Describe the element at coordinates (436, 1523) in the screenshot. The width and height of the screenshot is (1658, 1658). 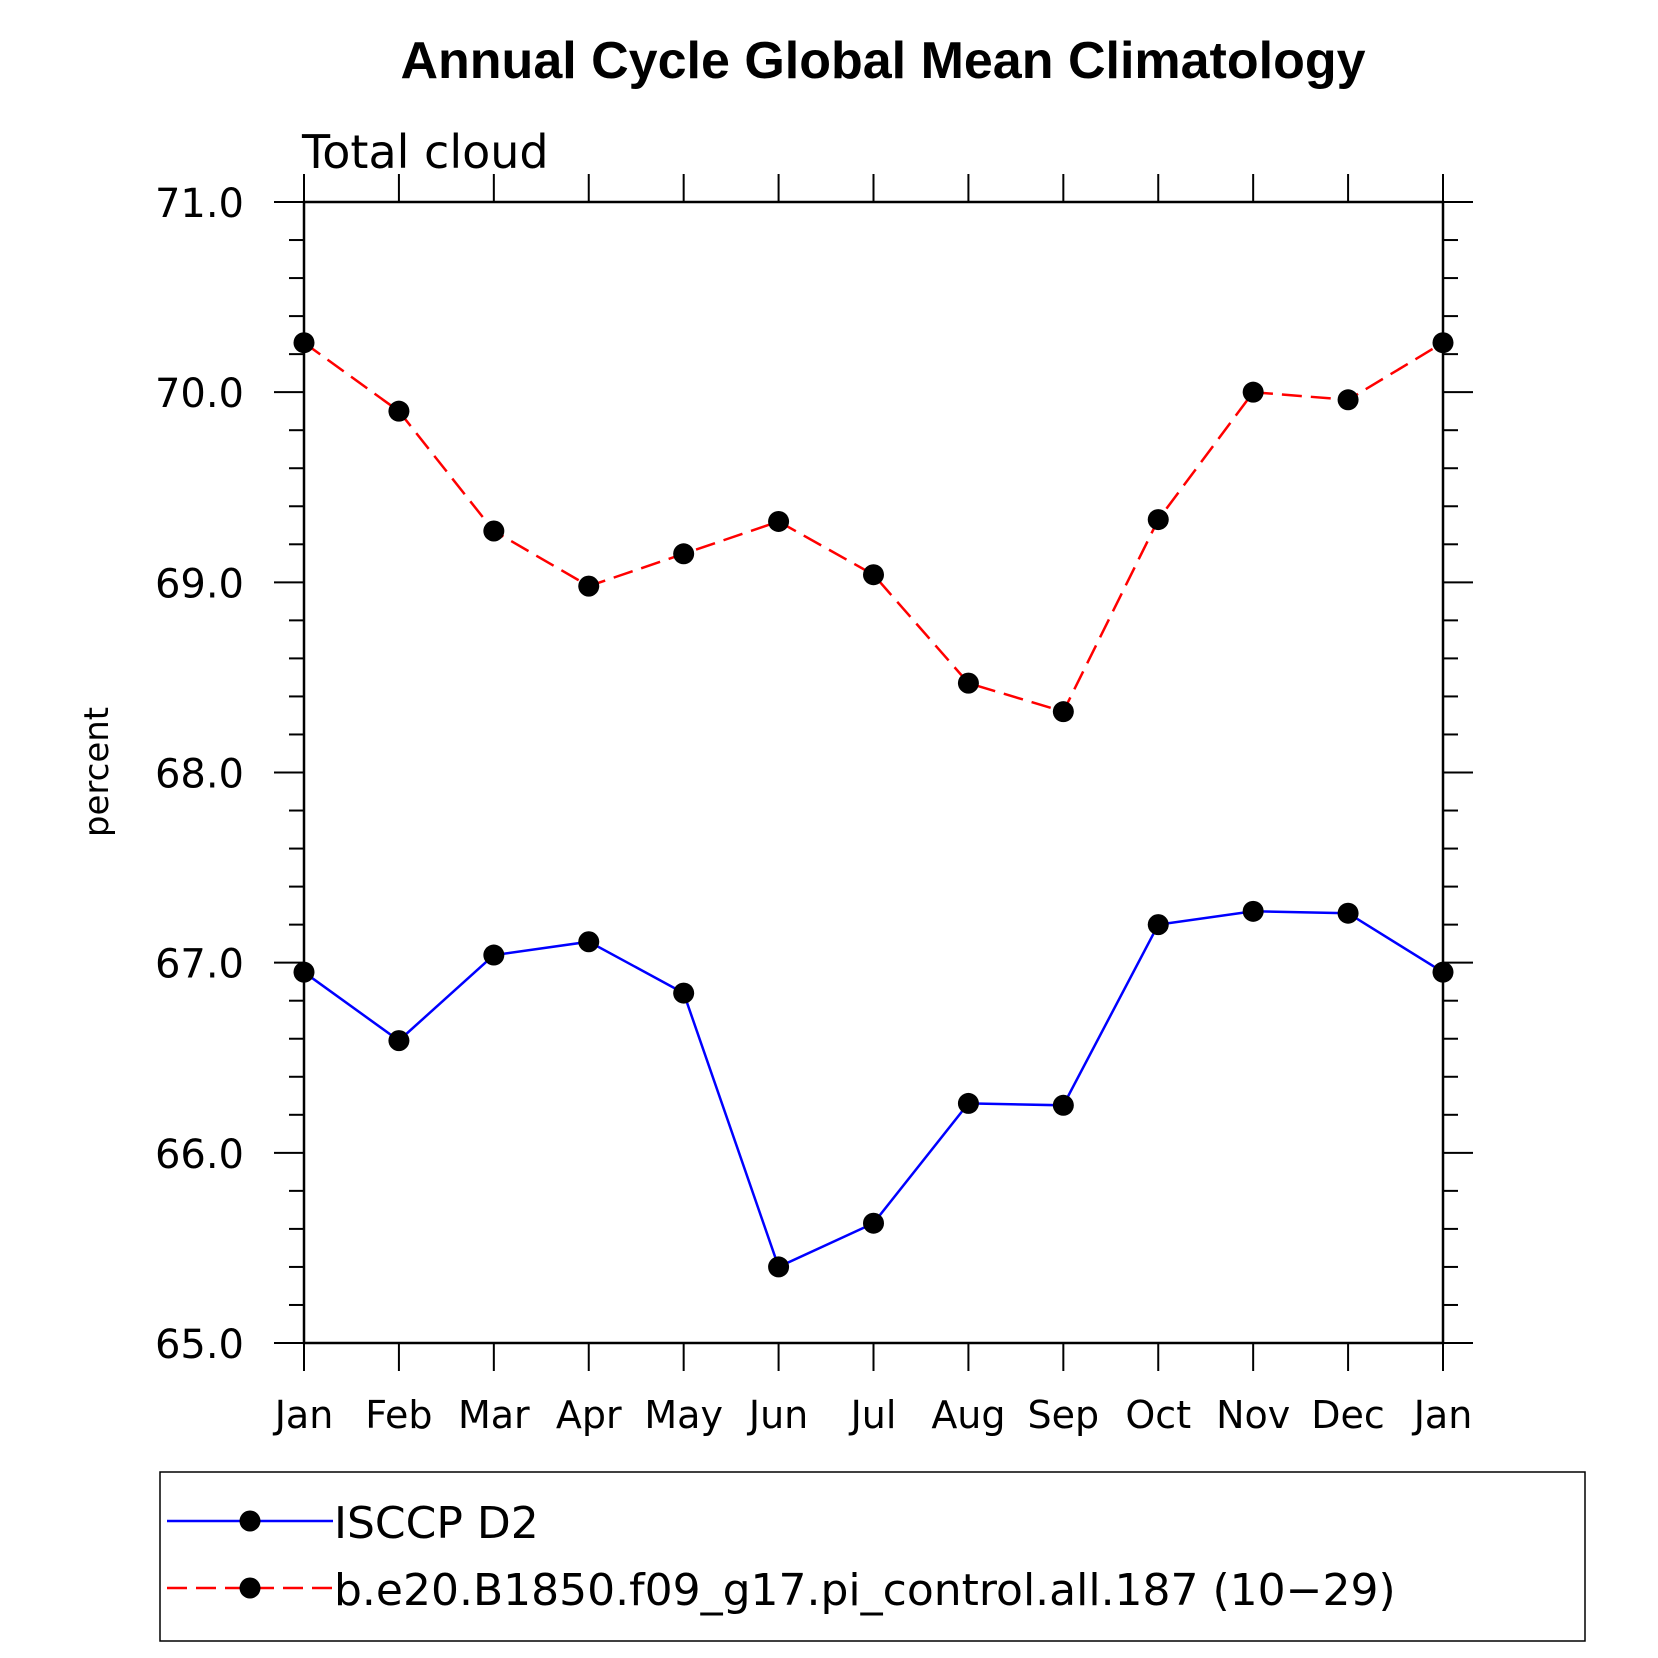
I see `legend-label: ISCCP D2` at that location.